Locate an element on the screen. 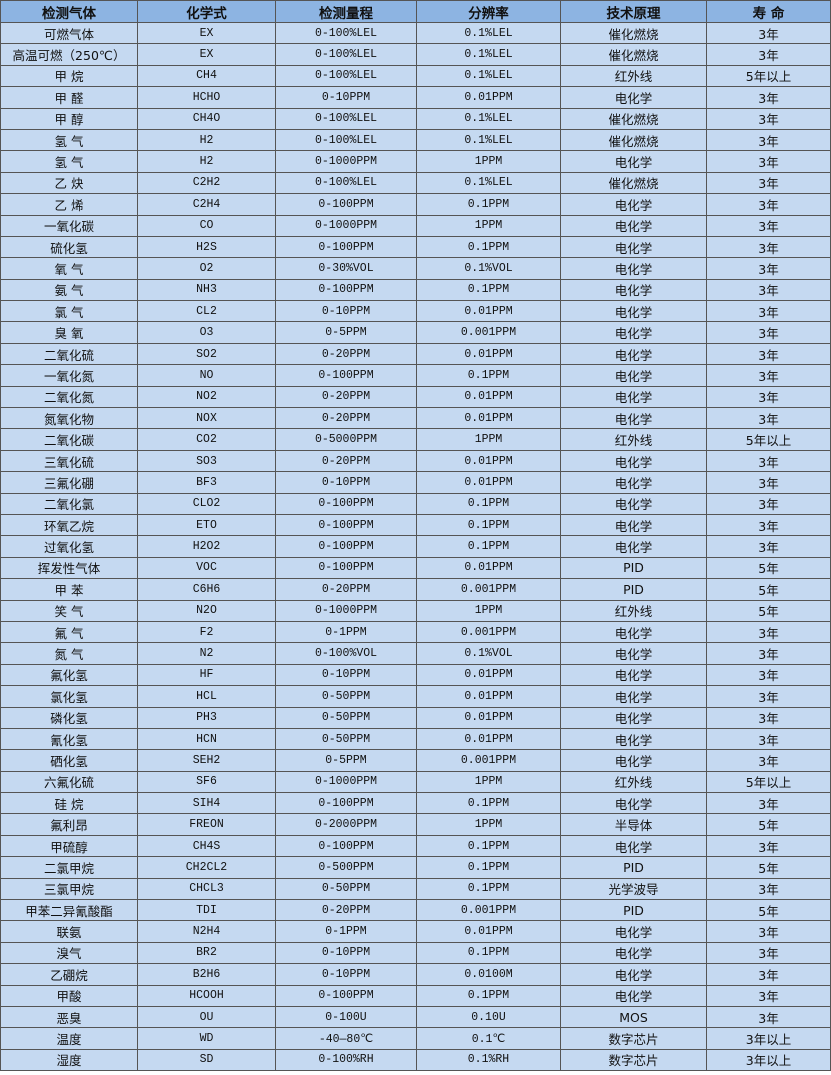 Image resolution: width=831 pixels, height=1075 pixels. table-row: 氢 气 H2 0-100%LEL 0.1%LEL 催化燃烧 3年 is located at coordinates (415, 140).